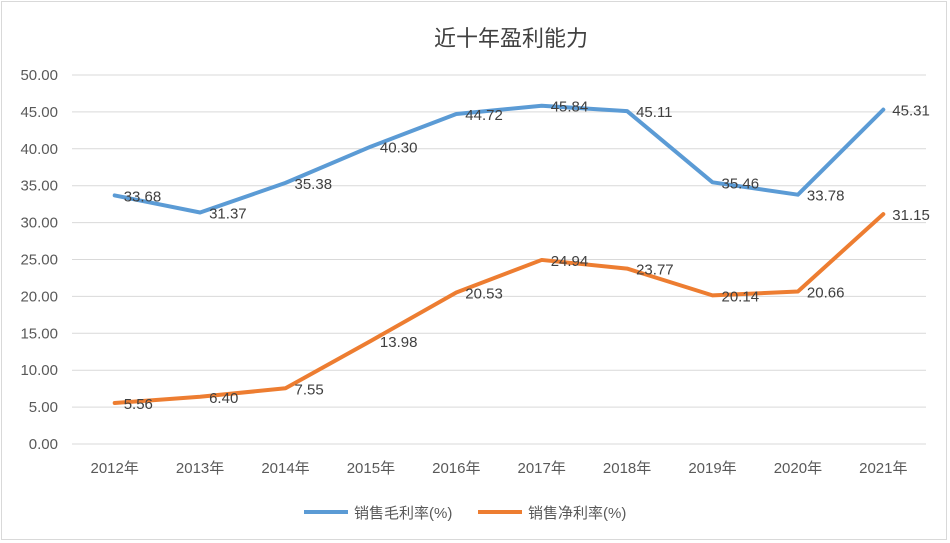 The width and height of the screenshot is (950, 543). Describe the element at coordinates (39, 186) in the screenshot. I see `y-tick-label: 35.00` at that location.